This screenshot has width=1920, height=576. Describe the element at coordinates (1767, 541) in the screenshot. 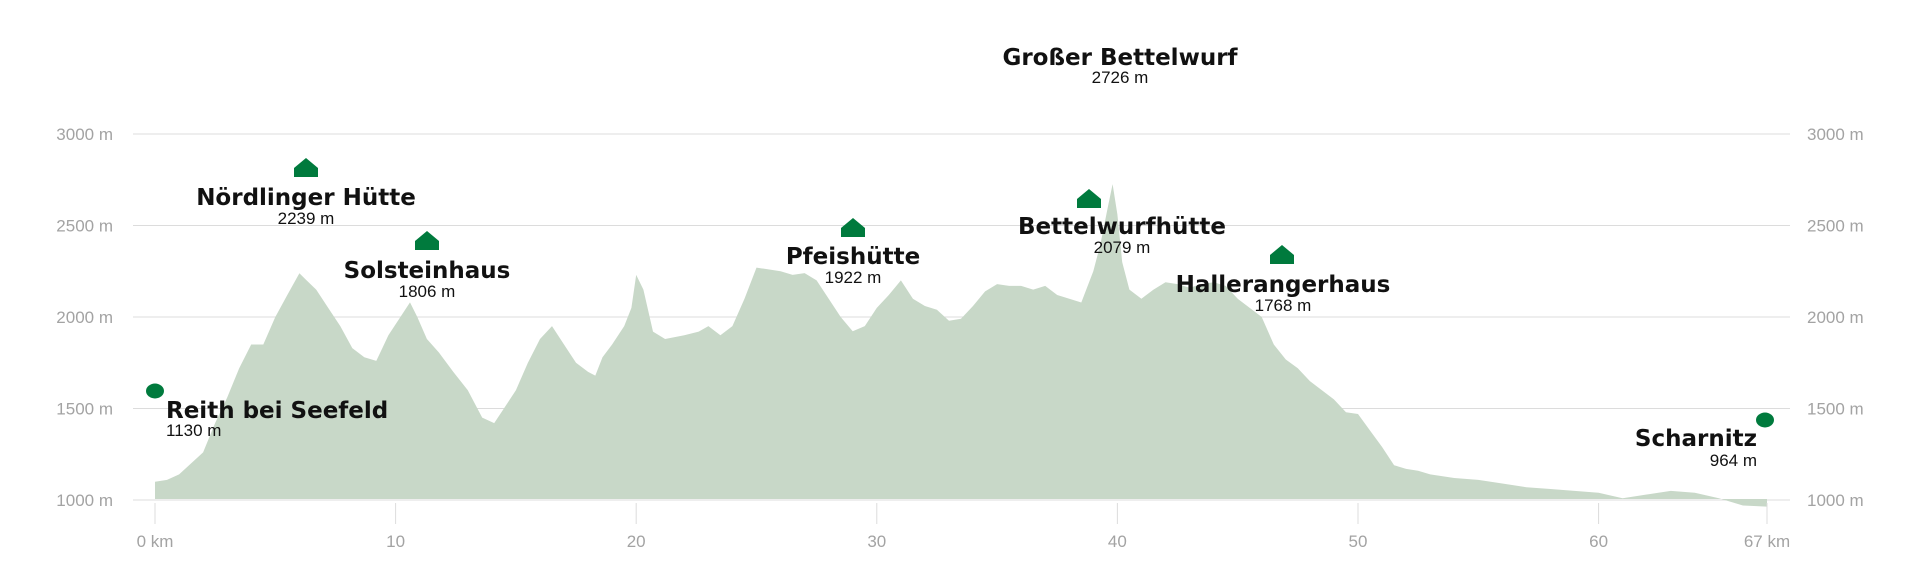

I see `x-tick-label: 67 km` at that location.